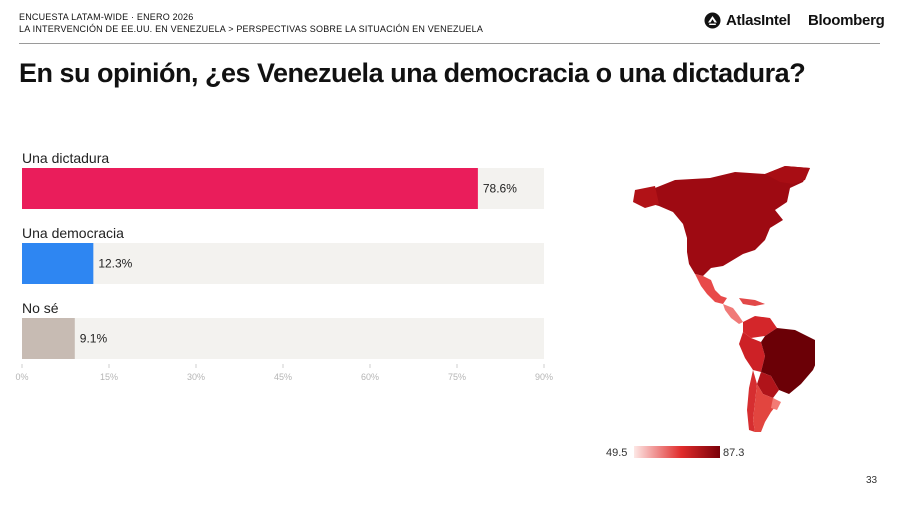 The height and width of the screenshot is (506, 900). What do you see at coordinates (776, 404) in the screenshot?
I see `map-region-uruguay` at bounding box center [776, 404].